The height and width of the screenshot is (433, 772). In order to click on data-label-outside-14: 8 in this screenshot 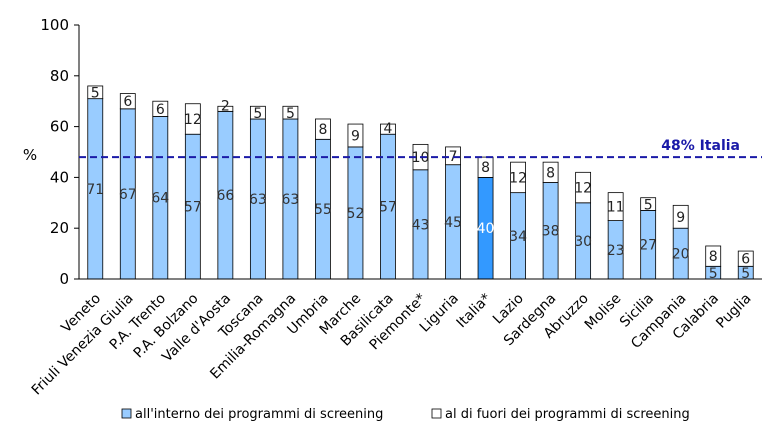, I will do `click(550, 173)`.